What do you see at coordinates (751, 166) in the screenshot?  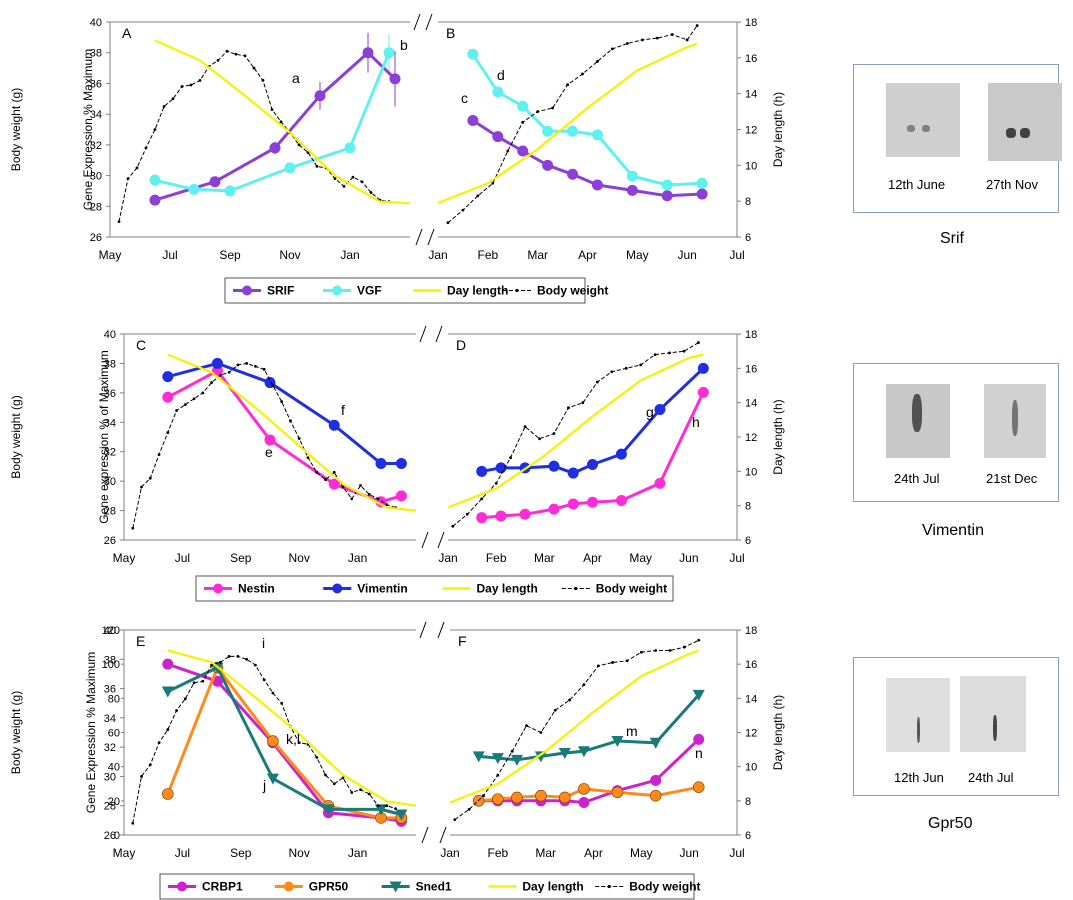 I see `right-tick-label: 10` at bounding box center [751, 166].